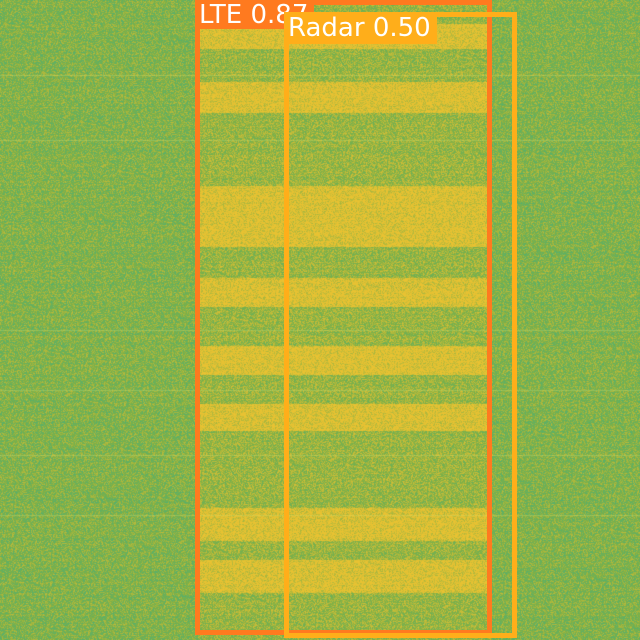 The height and width of the screenshot is (640, 640). What do you see at coordinates (401, 28) in the screenshot?
I see `radar-confidence-score: 0.50` at bounding box center [401, 28].